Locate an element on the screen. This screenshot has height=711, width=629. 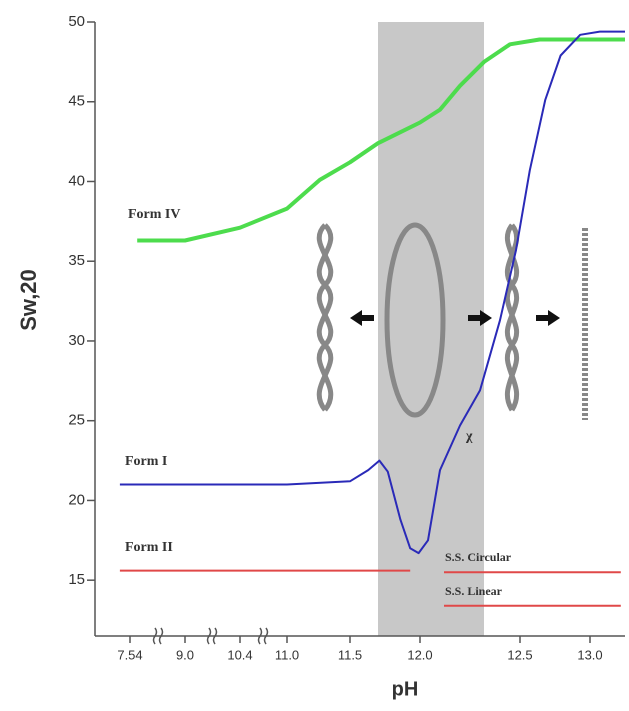
y-axis-label: Sw,20 is located at coordinates (28, 300).